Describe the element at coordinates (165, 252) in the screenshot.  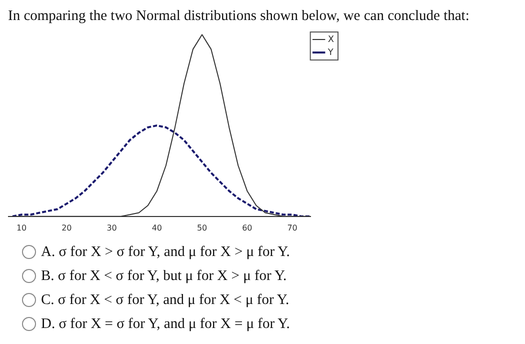
I see `text: A. σ for X > σ for Y, and μ for X > μ for Y.` at that location.